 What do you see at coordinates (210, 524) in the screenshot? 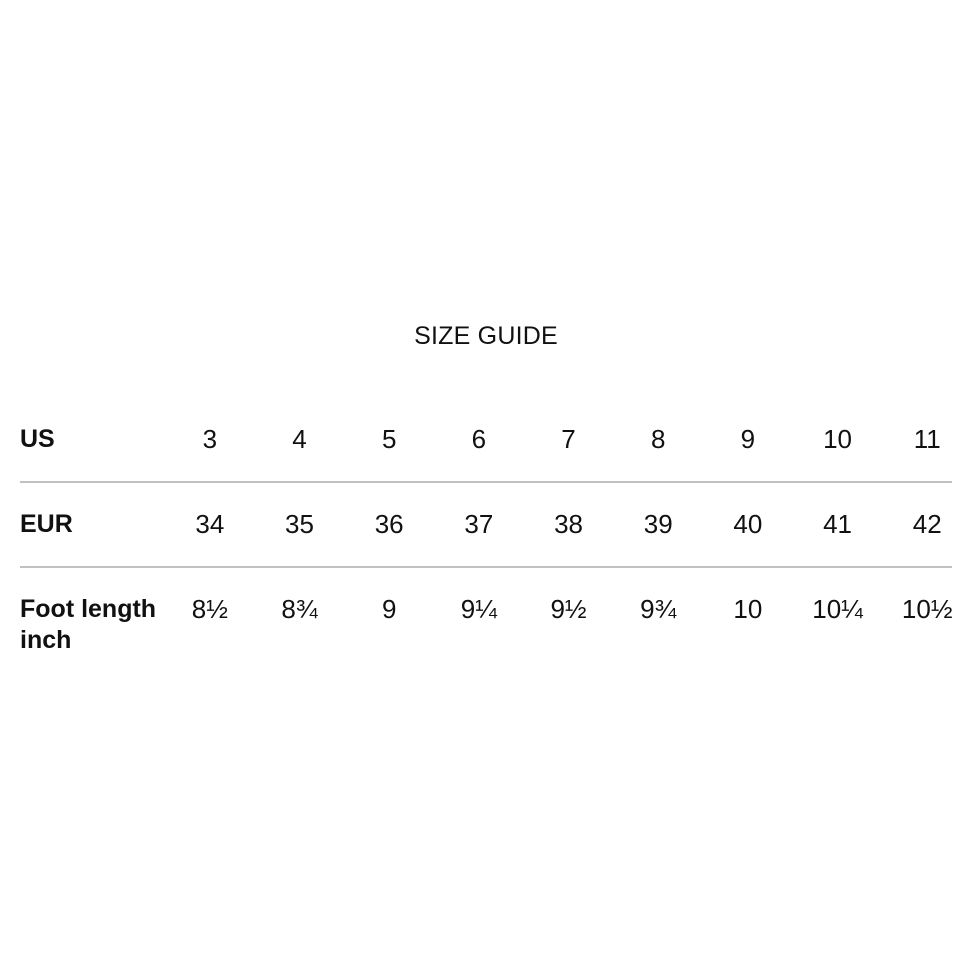
I see `eur-size-cell: 34` at bounding box center [210, 524].